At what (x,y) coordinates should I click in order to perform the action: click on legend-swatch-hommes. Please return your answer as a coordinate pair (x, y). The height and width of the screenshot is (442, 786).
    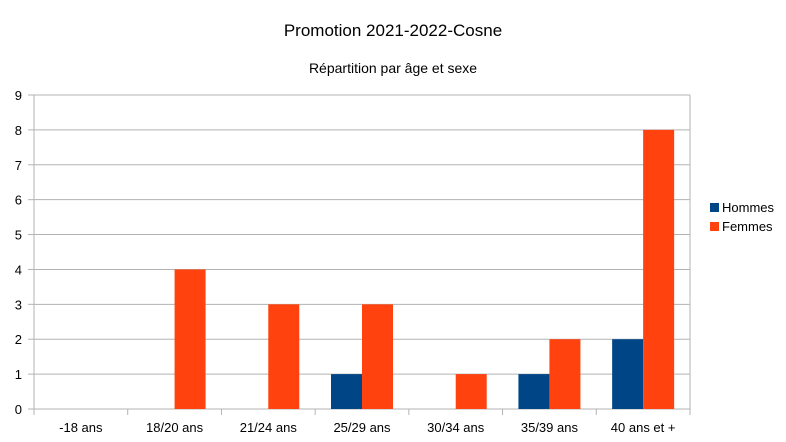
    Looking at the image, I should click on (714, 207).